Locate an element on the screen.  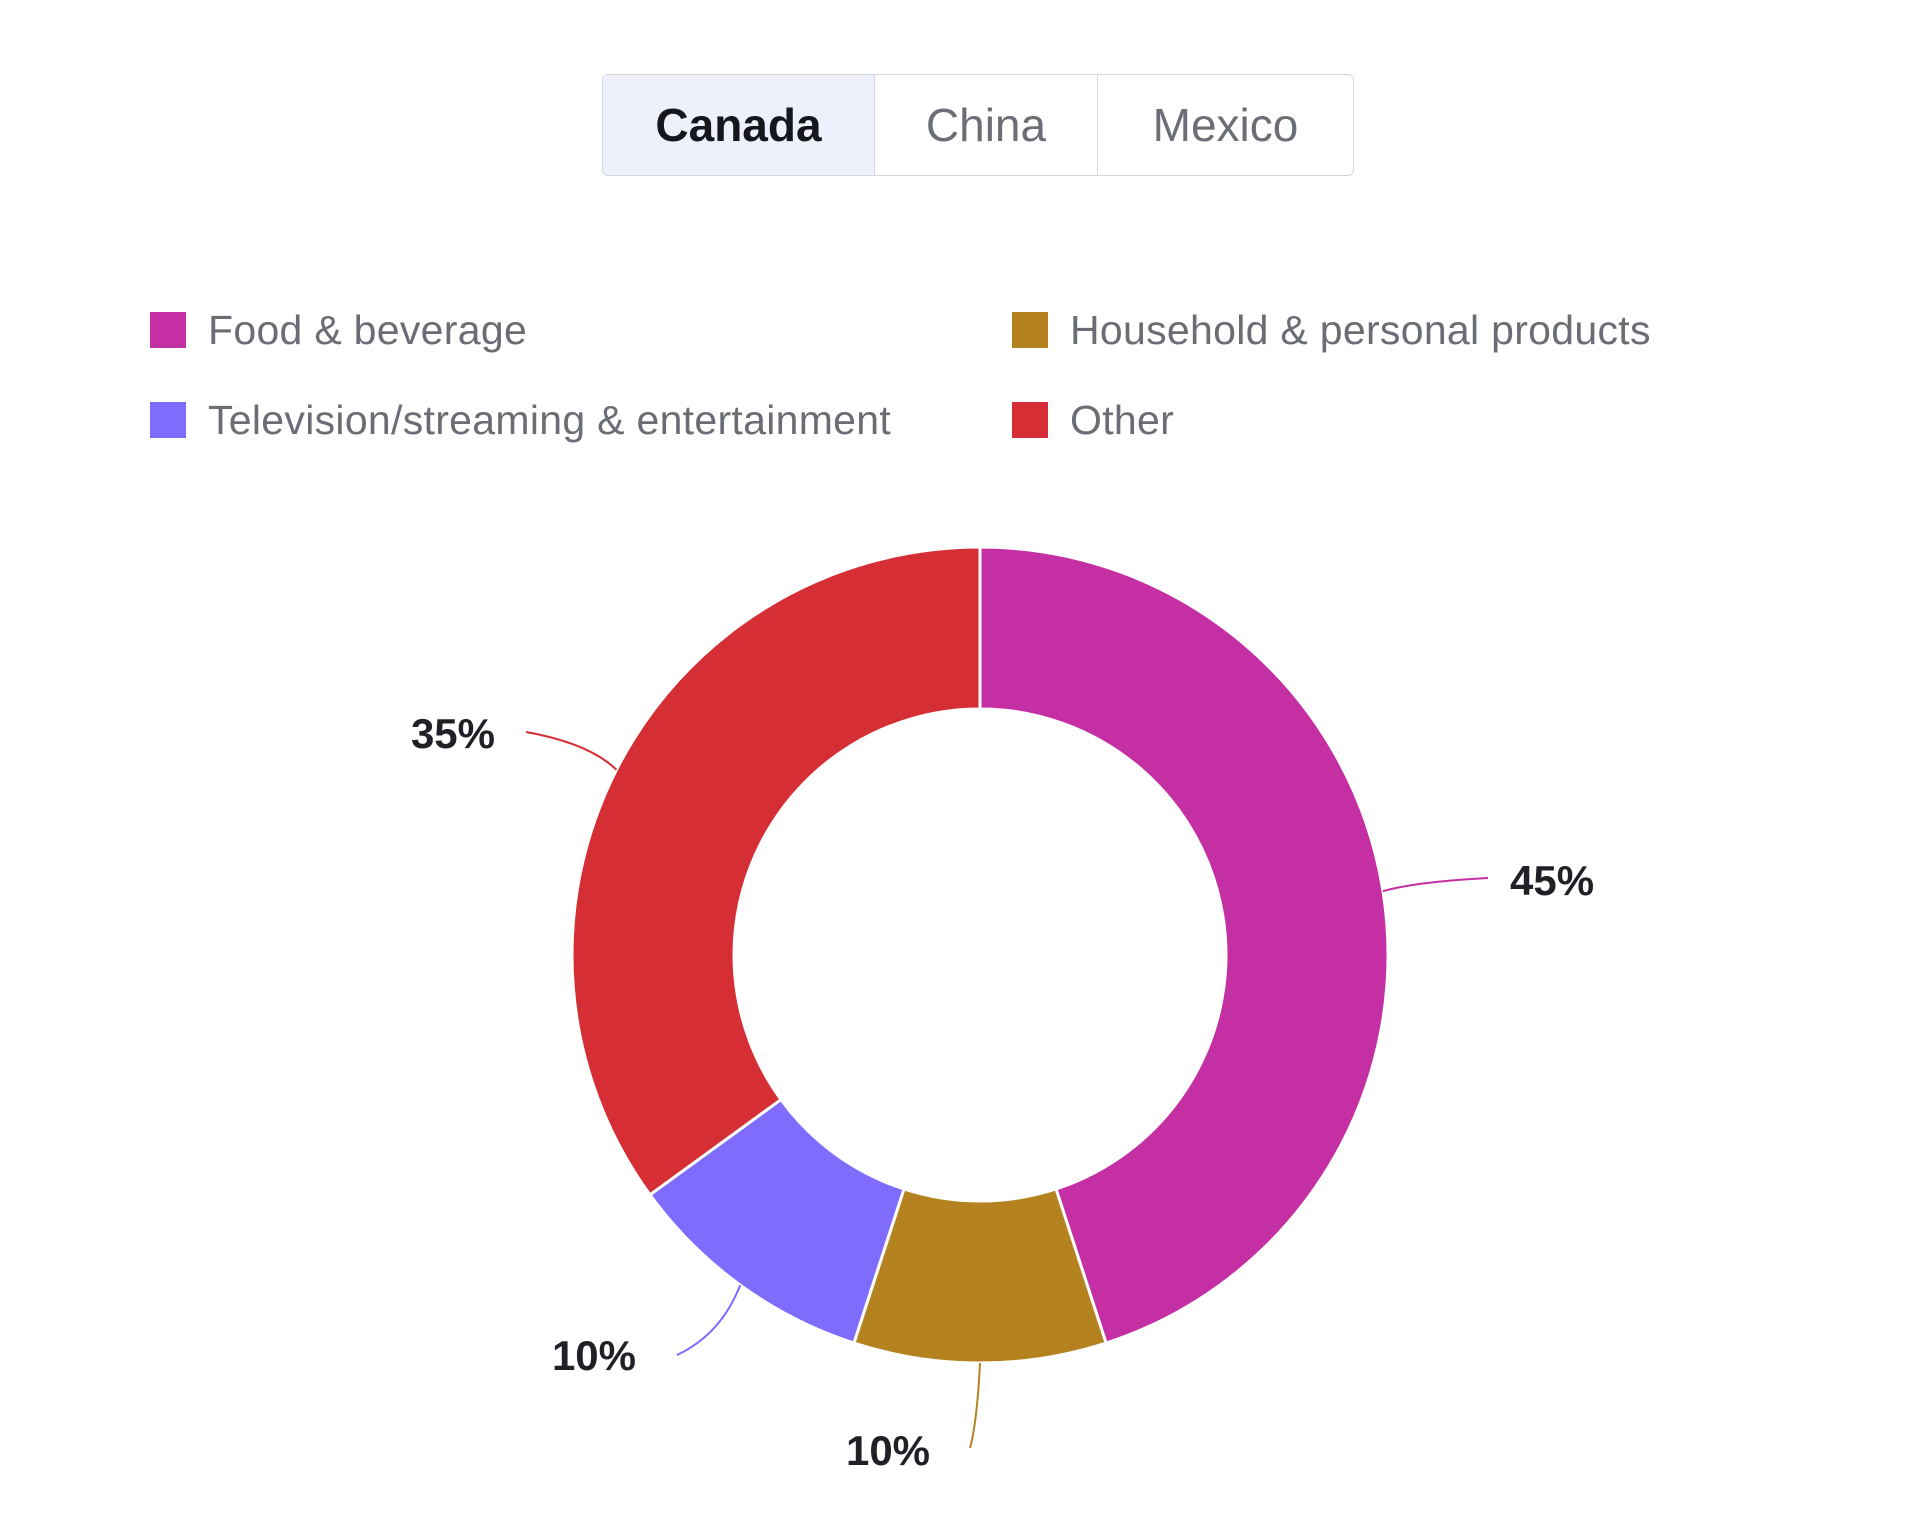
leader-line-other is located at coordinates (571, 751).